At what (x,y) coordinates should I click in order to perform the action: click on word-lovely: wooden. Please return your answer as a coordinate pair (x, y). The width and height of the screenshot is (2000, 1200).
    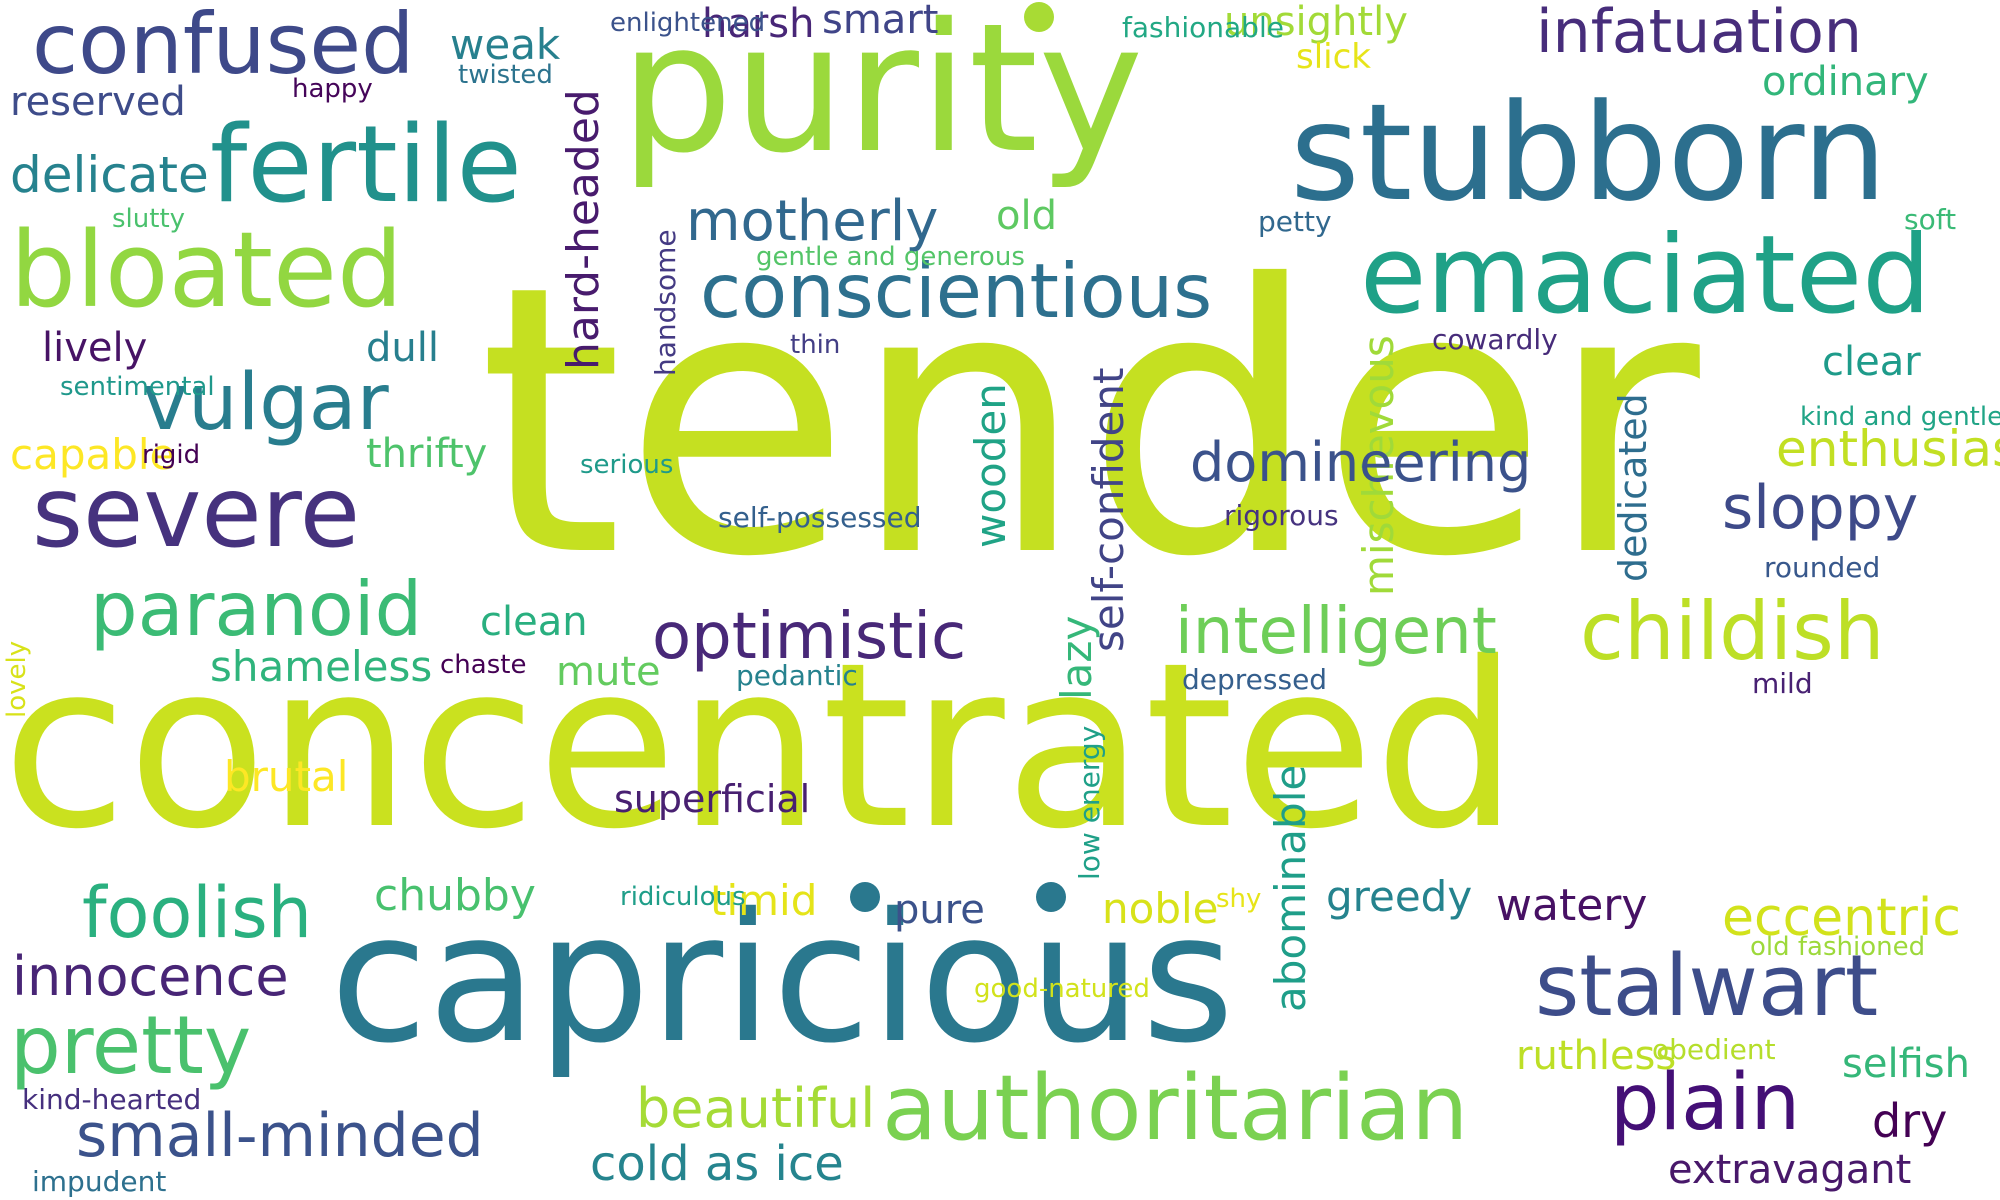
    Looking at the image, I should click on (990, 465).